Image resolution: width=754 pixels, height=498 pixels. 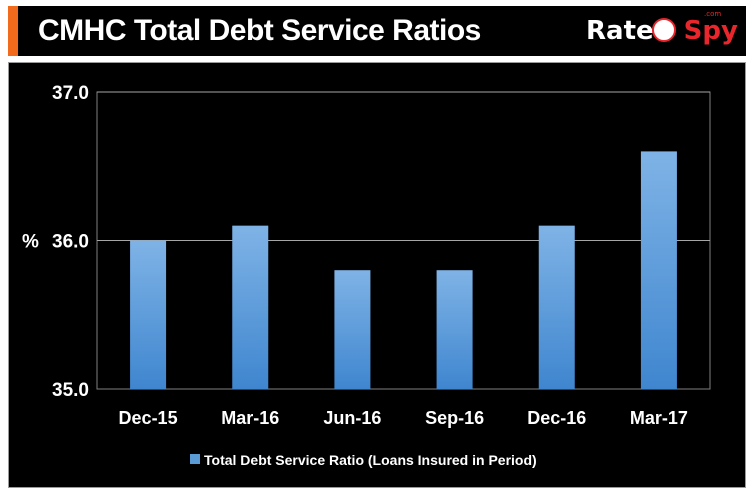 I want to click on x-tick-label: Dec-16, so click(x=556, y=418).